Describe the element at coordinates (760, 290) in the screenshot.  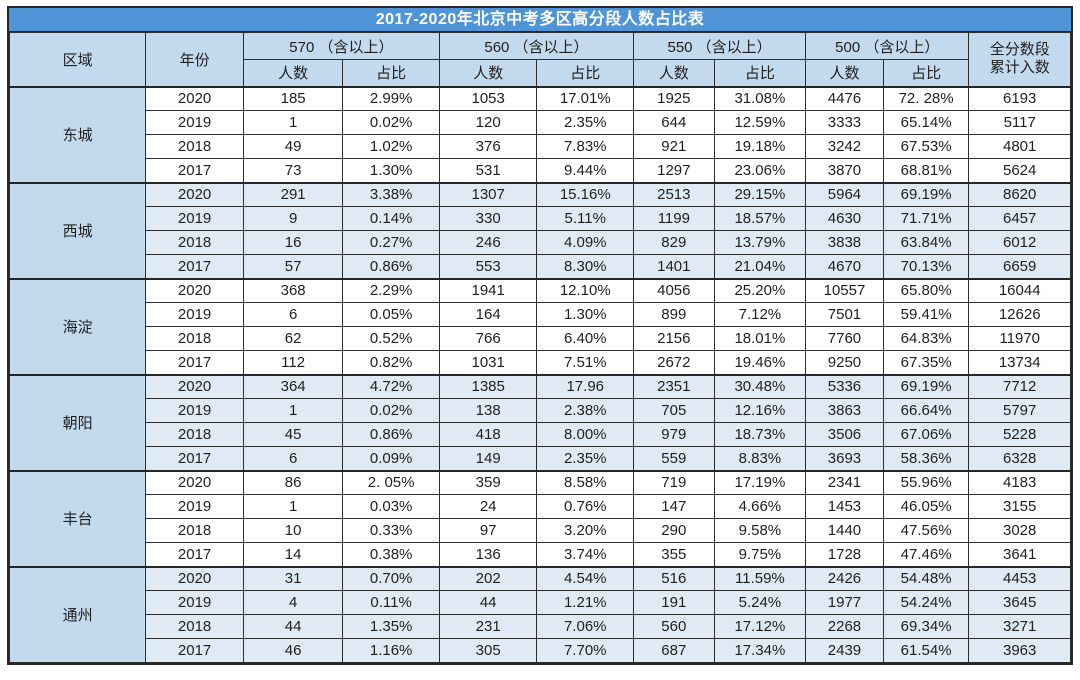
I see `data-cell: 25.20%` at that location.